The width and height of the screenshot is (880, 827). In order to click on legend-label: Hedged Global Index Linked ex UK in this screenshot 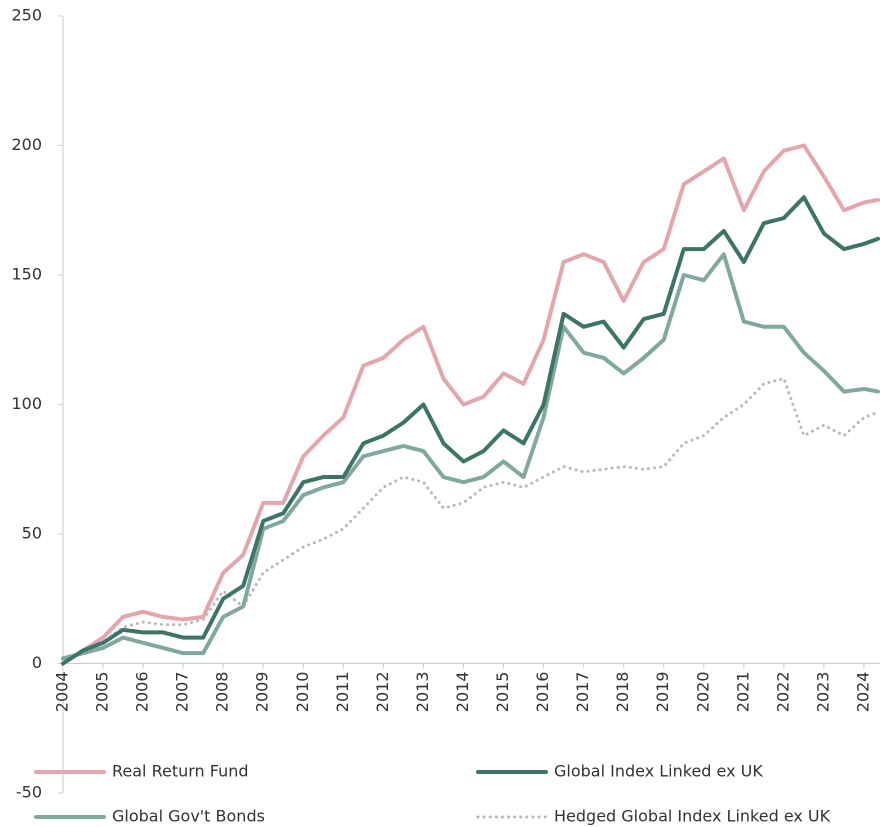, I will do `click(692, 816)`.